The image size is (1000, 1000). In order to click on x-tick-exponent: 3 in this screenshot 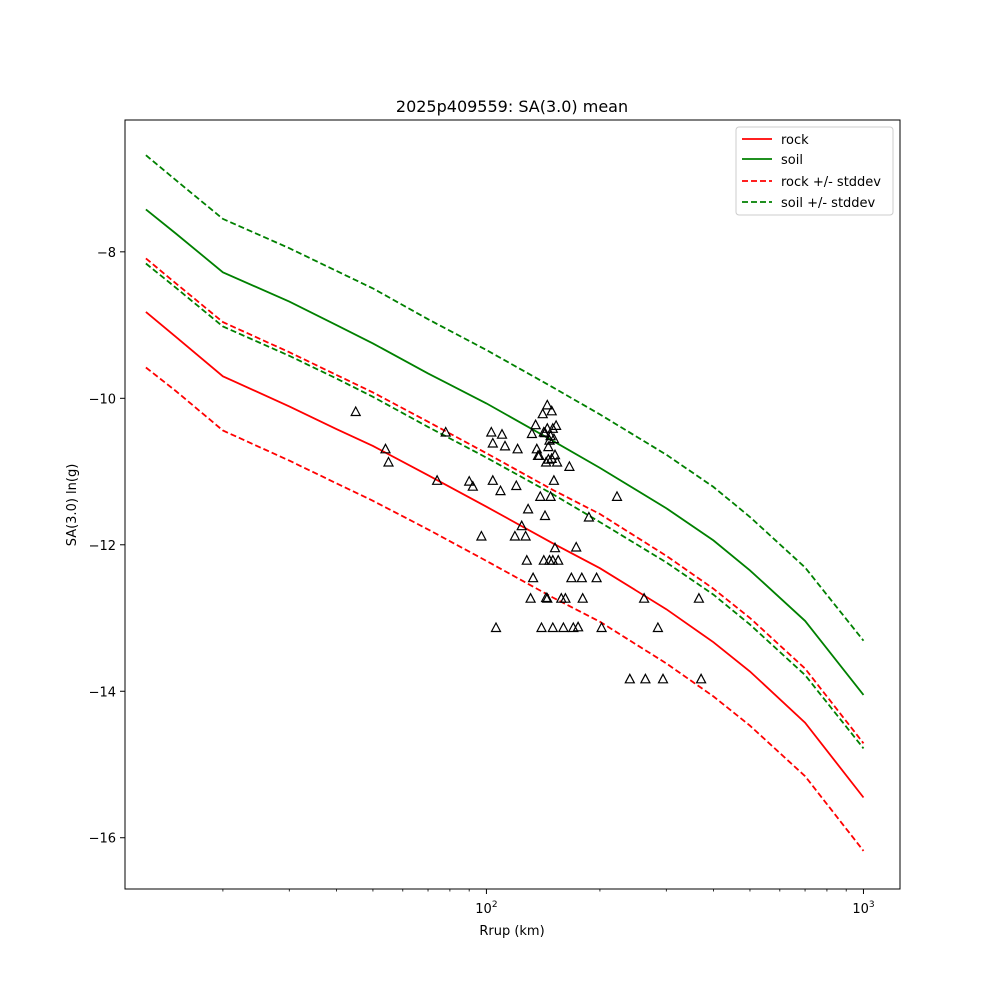, I will do `click(872, 905)`.